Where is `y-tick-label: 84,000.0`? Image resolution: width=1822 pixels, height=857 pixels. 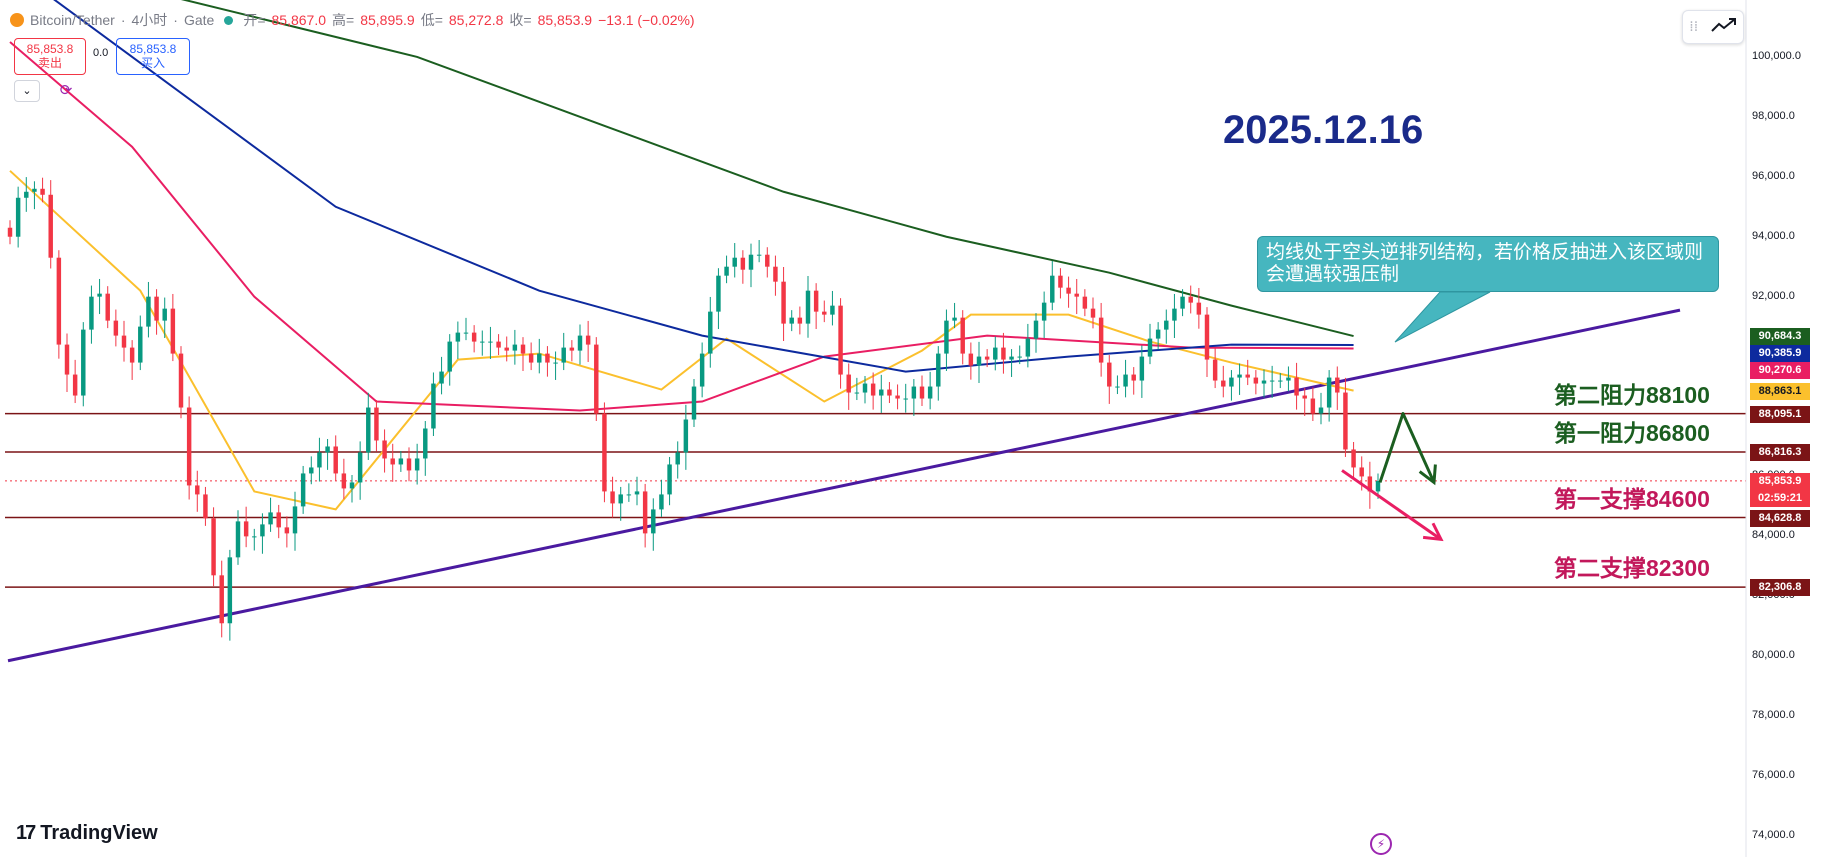 y-tick-label: 84,000.0 is located at coordinates (1773, 535).